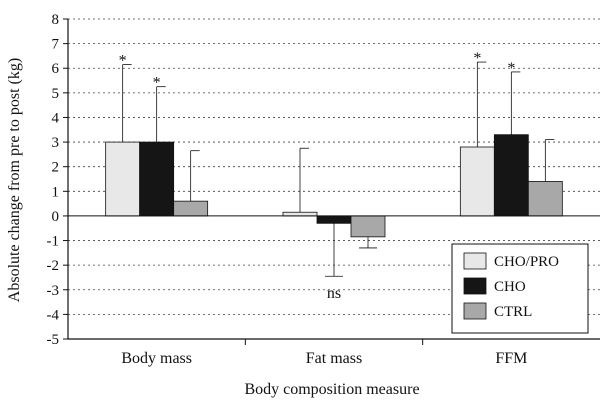 This screenshot has height=405, width=605. What do you see at coordinates (56, 192) in the screenshot?
I see `y-tick-label: 1` at bounding box center [56, 192].